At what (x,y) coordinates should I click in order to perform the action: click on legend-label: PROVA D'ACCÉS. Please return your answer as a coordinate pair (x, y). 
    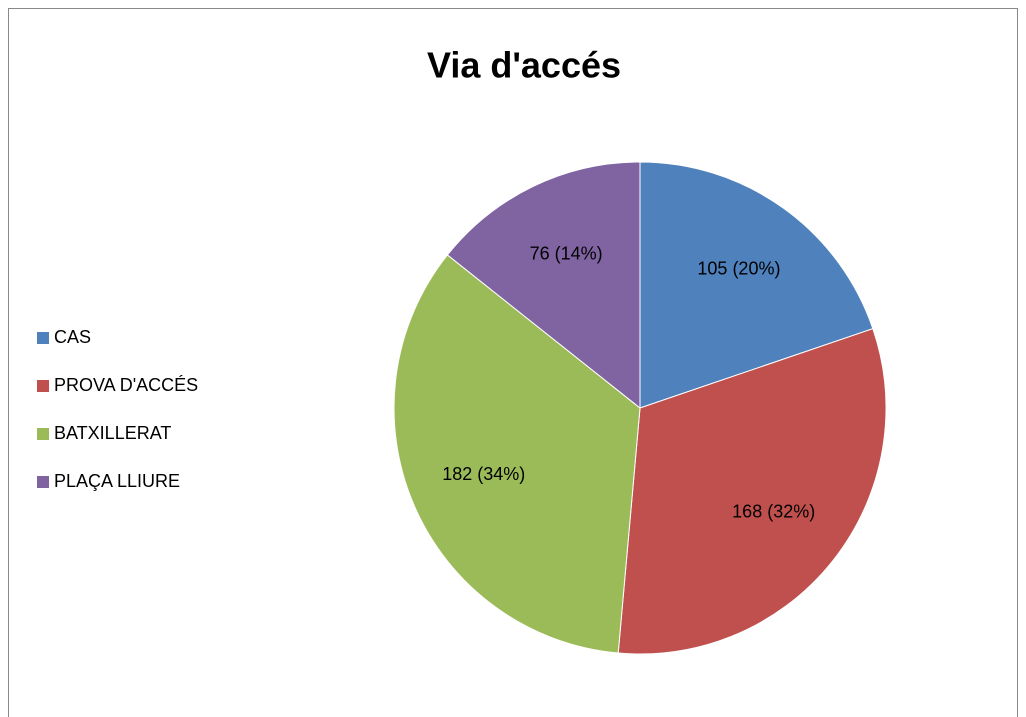
    Looking at the image, I should click on (126, 385).